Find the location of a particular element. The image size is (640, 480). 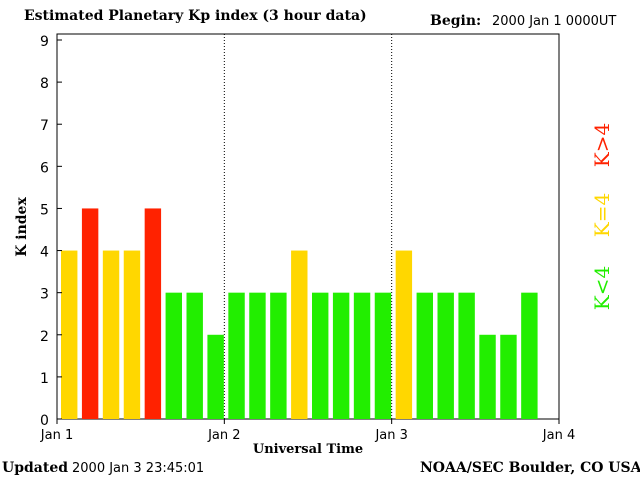

y-tick-label: 2 is located at coordinates (44, 337).